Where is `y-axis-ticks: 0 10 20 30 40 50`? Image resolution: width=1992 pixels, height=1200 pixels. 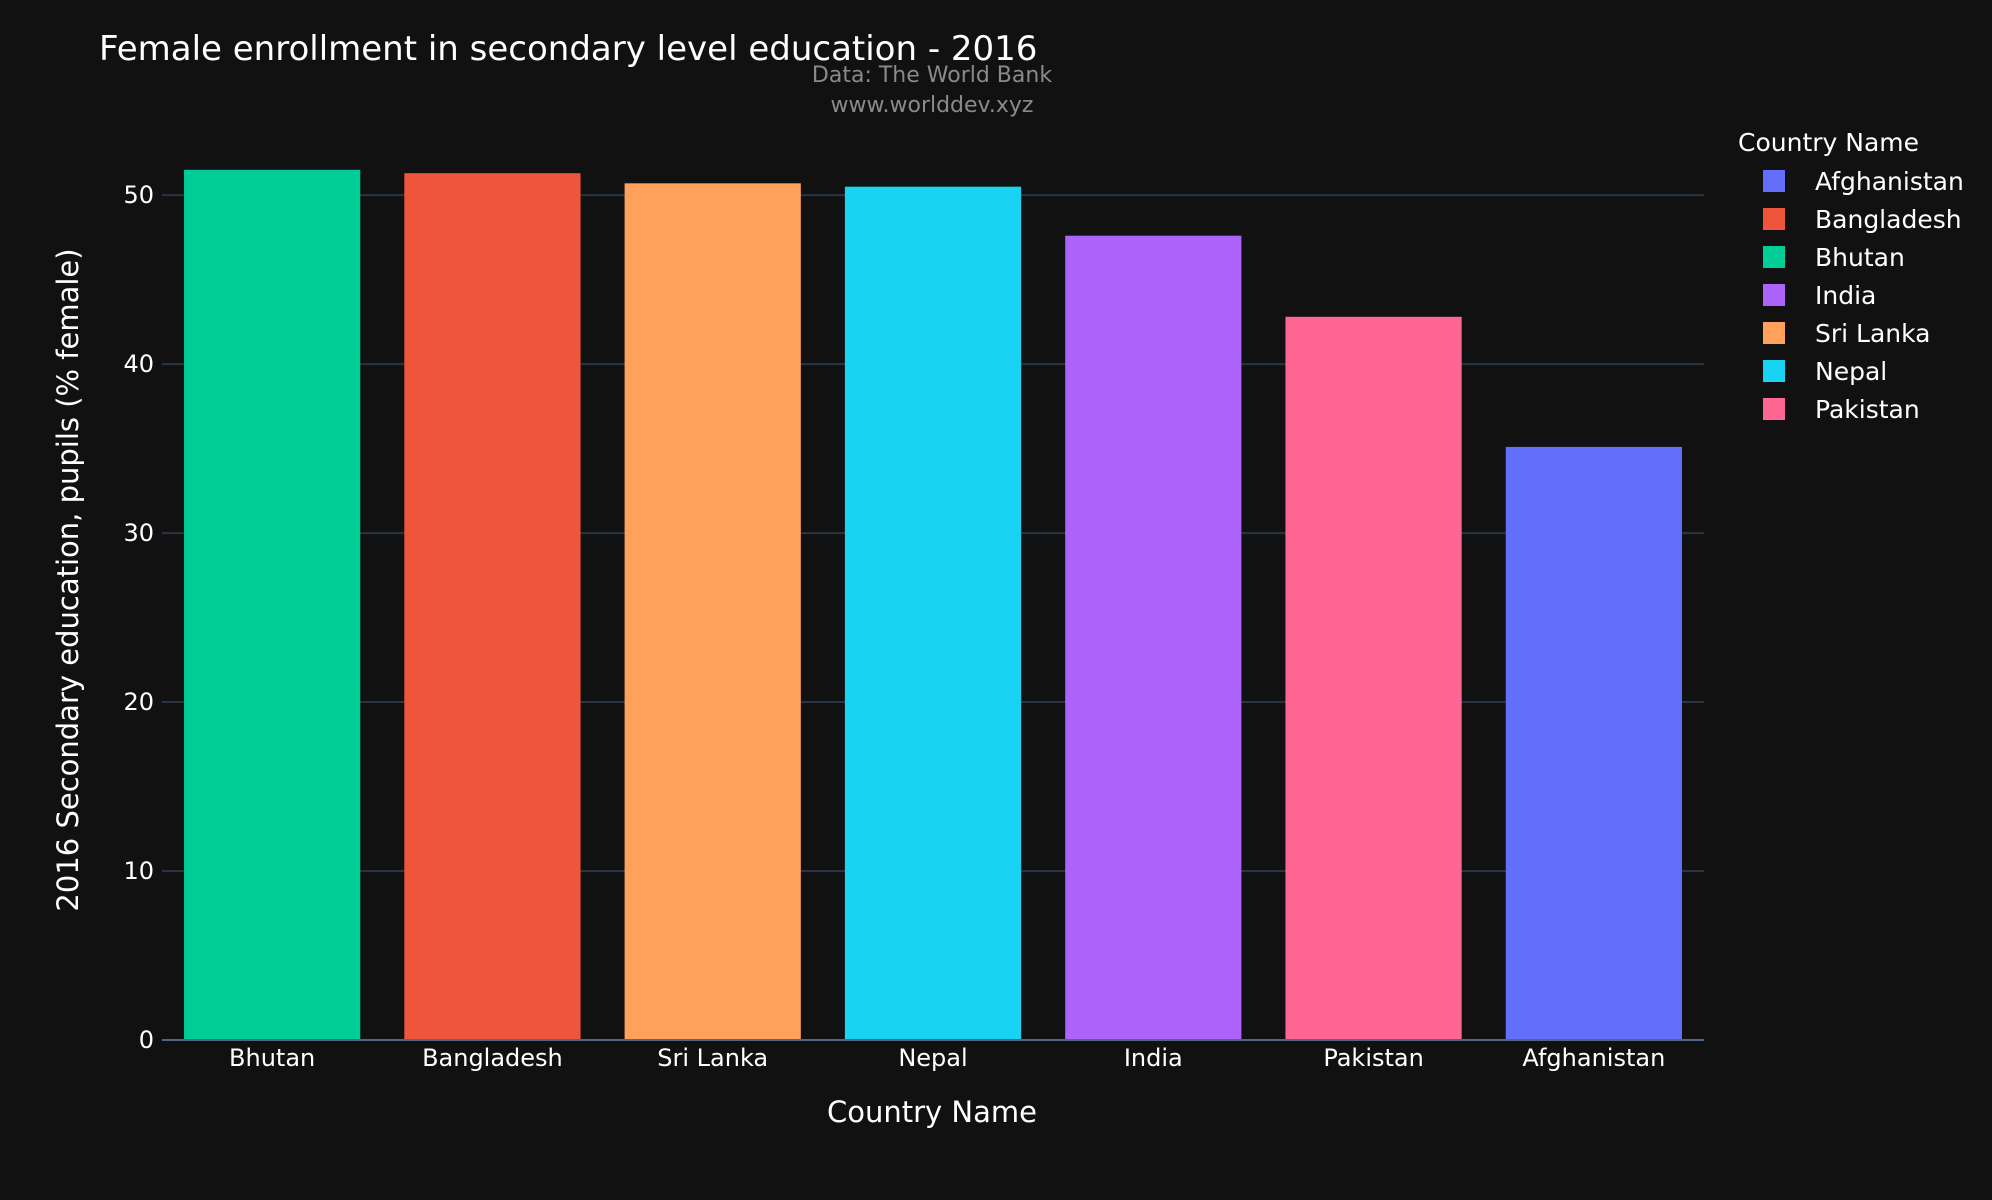 y-axis-ticks: 0 10 20 30 40 50 is located at coordinates (138, 617).